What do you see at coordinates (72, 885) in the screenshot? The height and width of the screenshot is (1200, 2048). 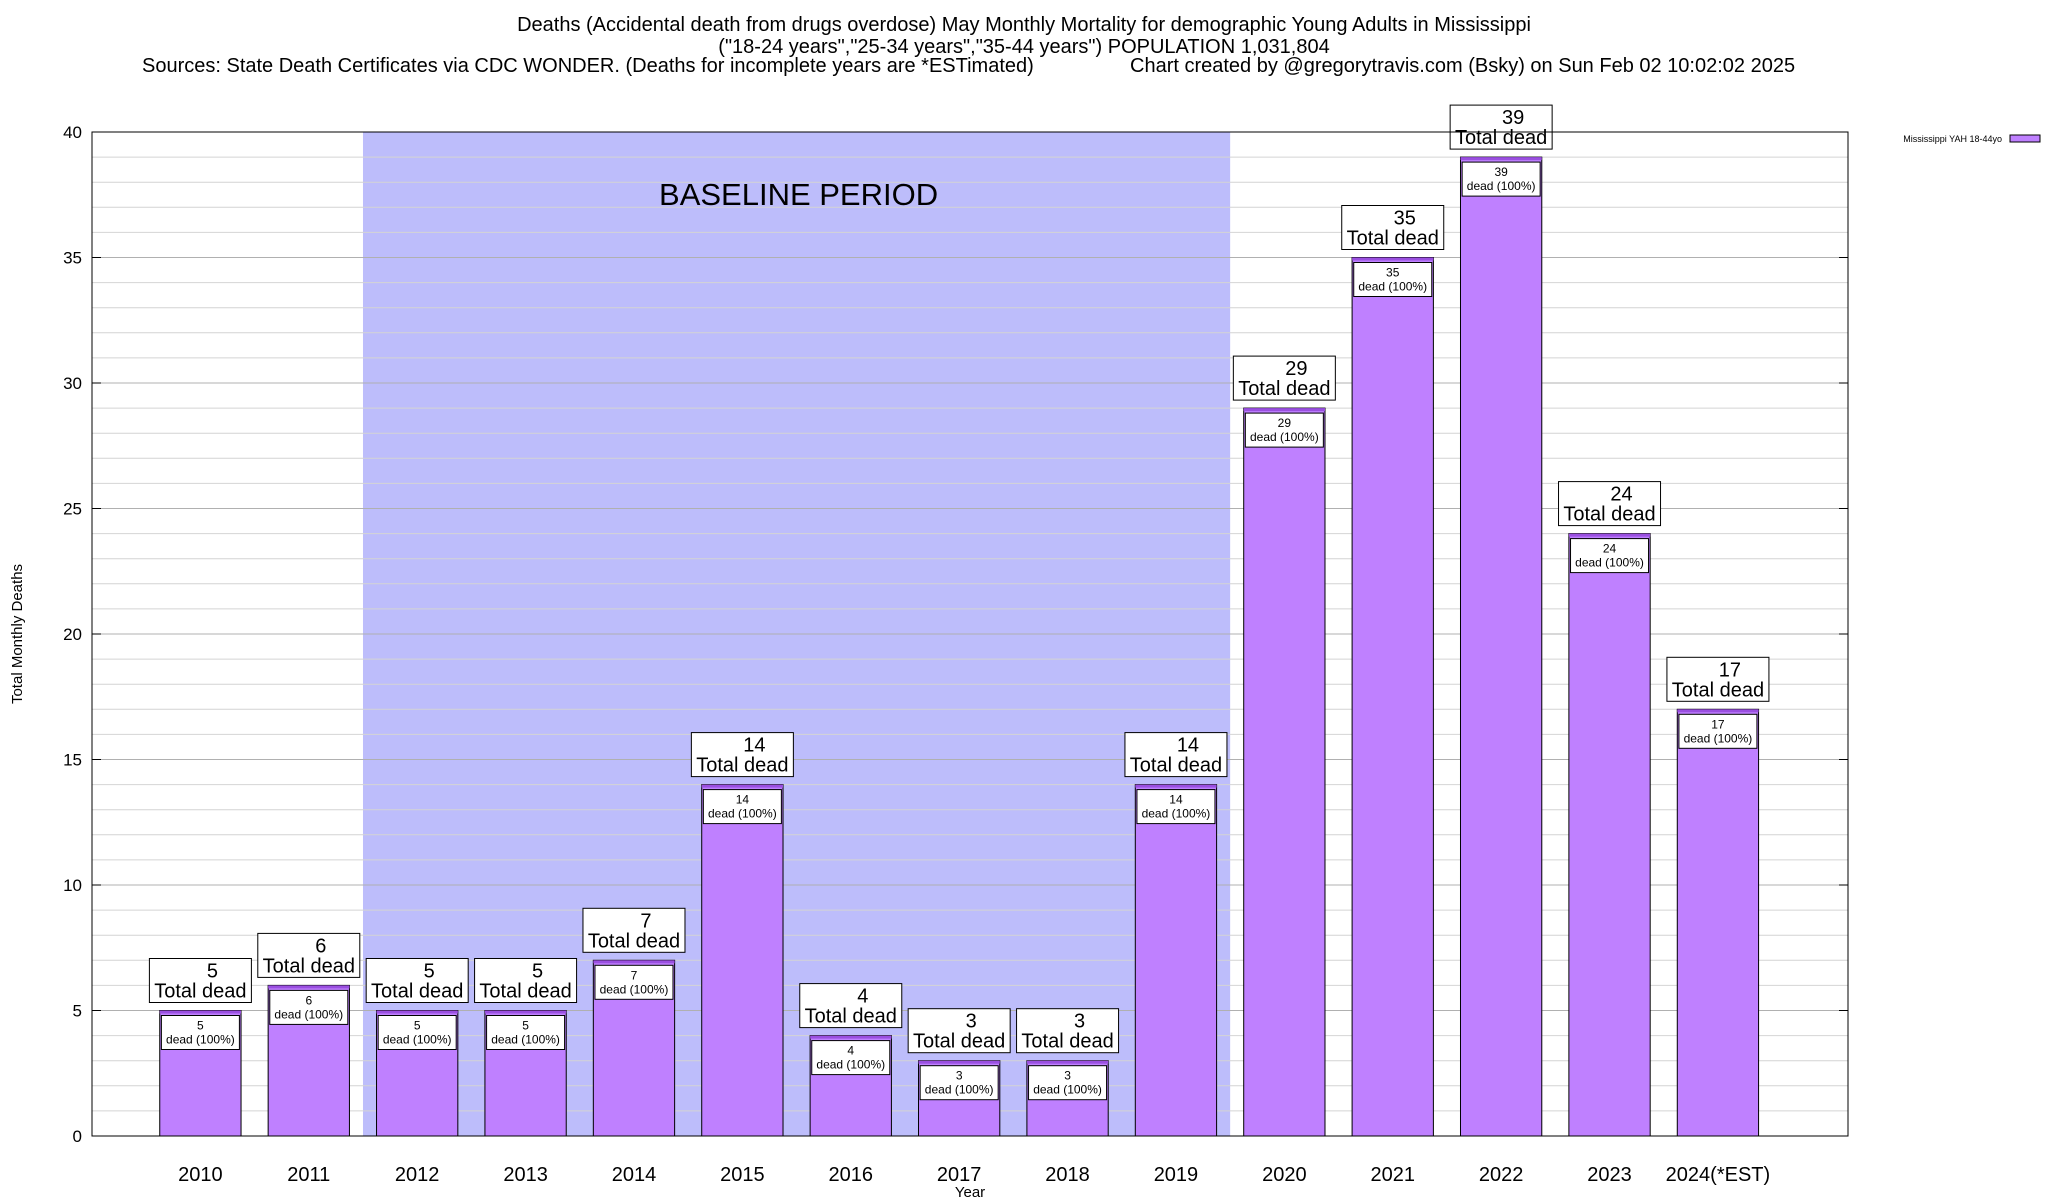 I see `y-tick-label: 10` at bounding box center [72, 885].